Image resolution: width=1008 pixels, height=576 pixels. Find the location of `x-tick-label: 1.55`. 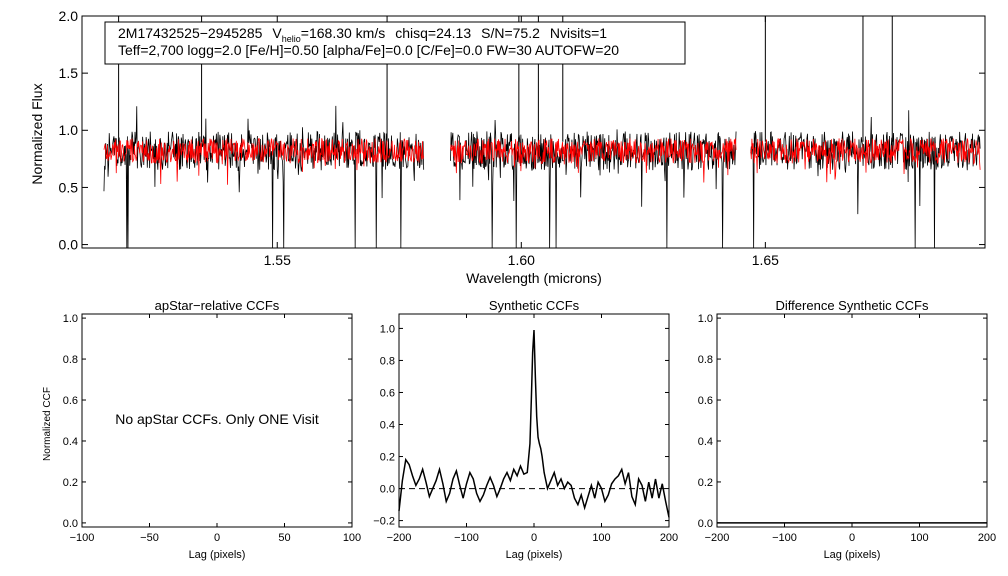

x-tick-label: 1.55 is located at coordinates (277, 260).